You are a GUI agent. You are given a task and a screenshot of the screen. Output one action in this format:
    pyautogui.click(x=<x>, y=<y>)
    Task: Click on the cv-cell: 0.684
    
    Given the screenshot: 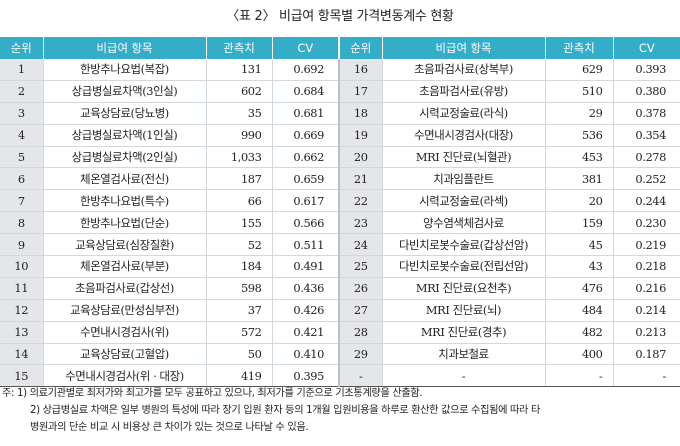 What is the action you would take?
    pyautogui.click(x=305, y=91)
    